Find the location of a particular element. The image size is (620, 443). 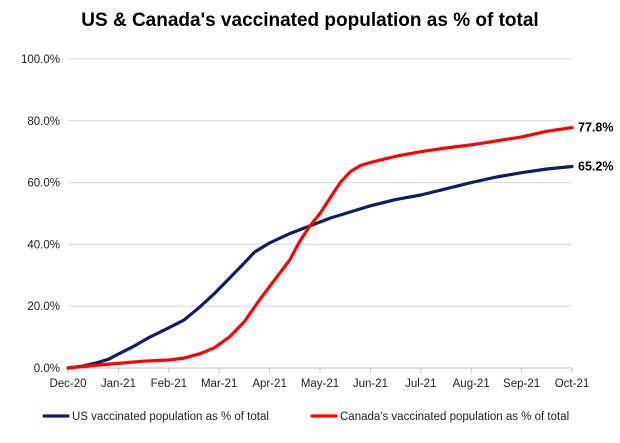

x-tick-label: Oct-21 is located at coordinates (572, 384).